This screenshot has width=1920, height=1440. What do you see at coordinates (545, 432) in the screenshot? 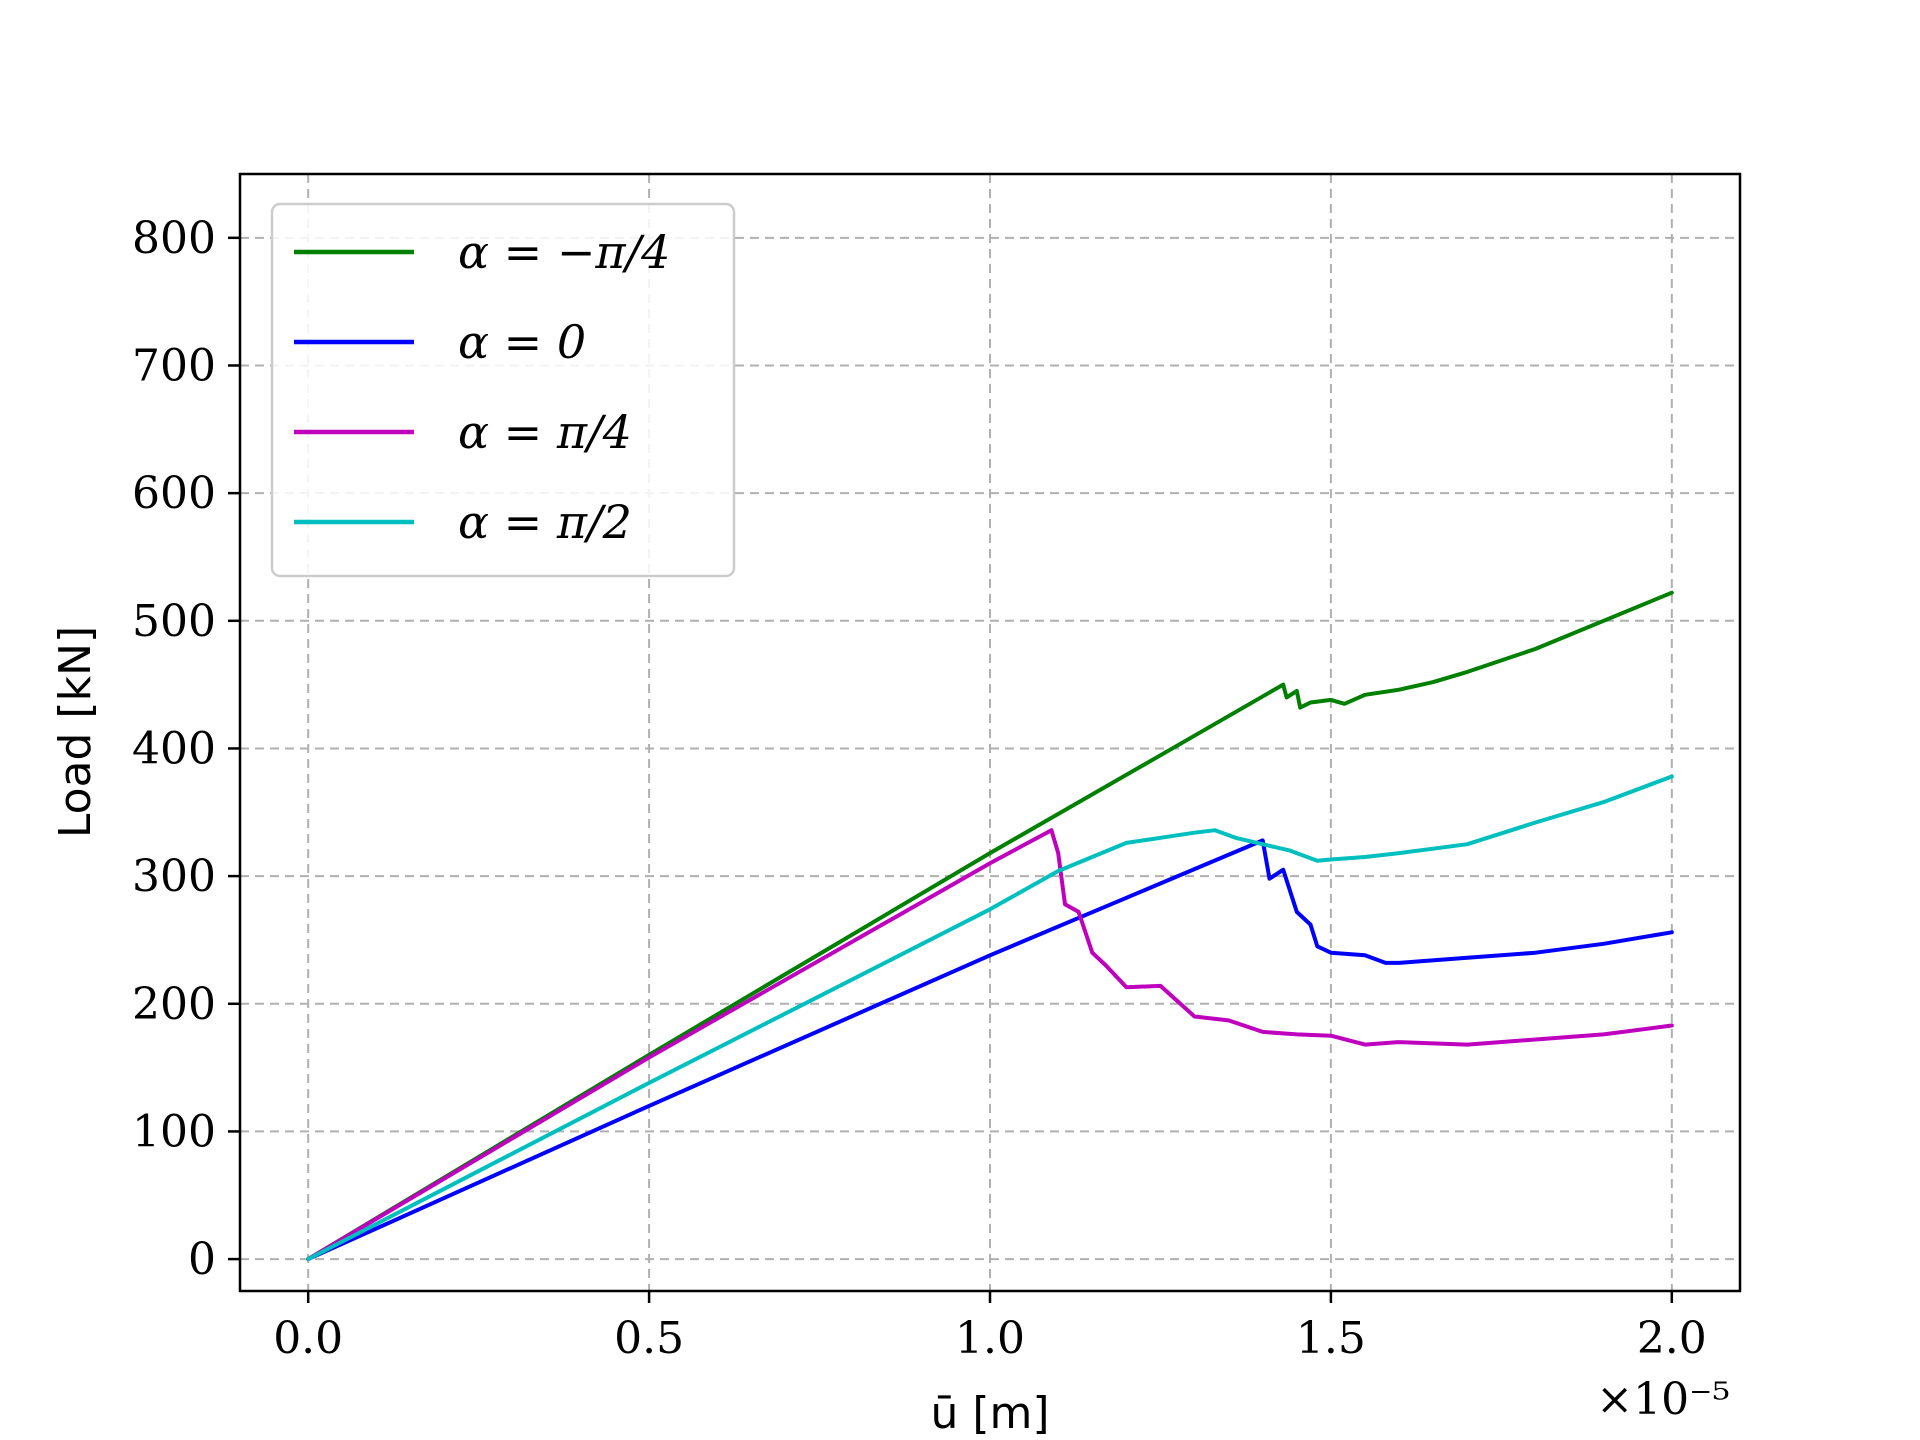
I see `legend-label-3: α = π/4` at bounding box center [545, 432].